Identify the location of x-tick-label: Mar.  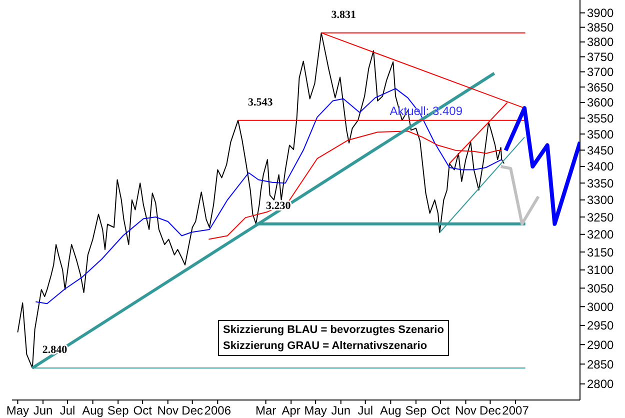
(265, 411).